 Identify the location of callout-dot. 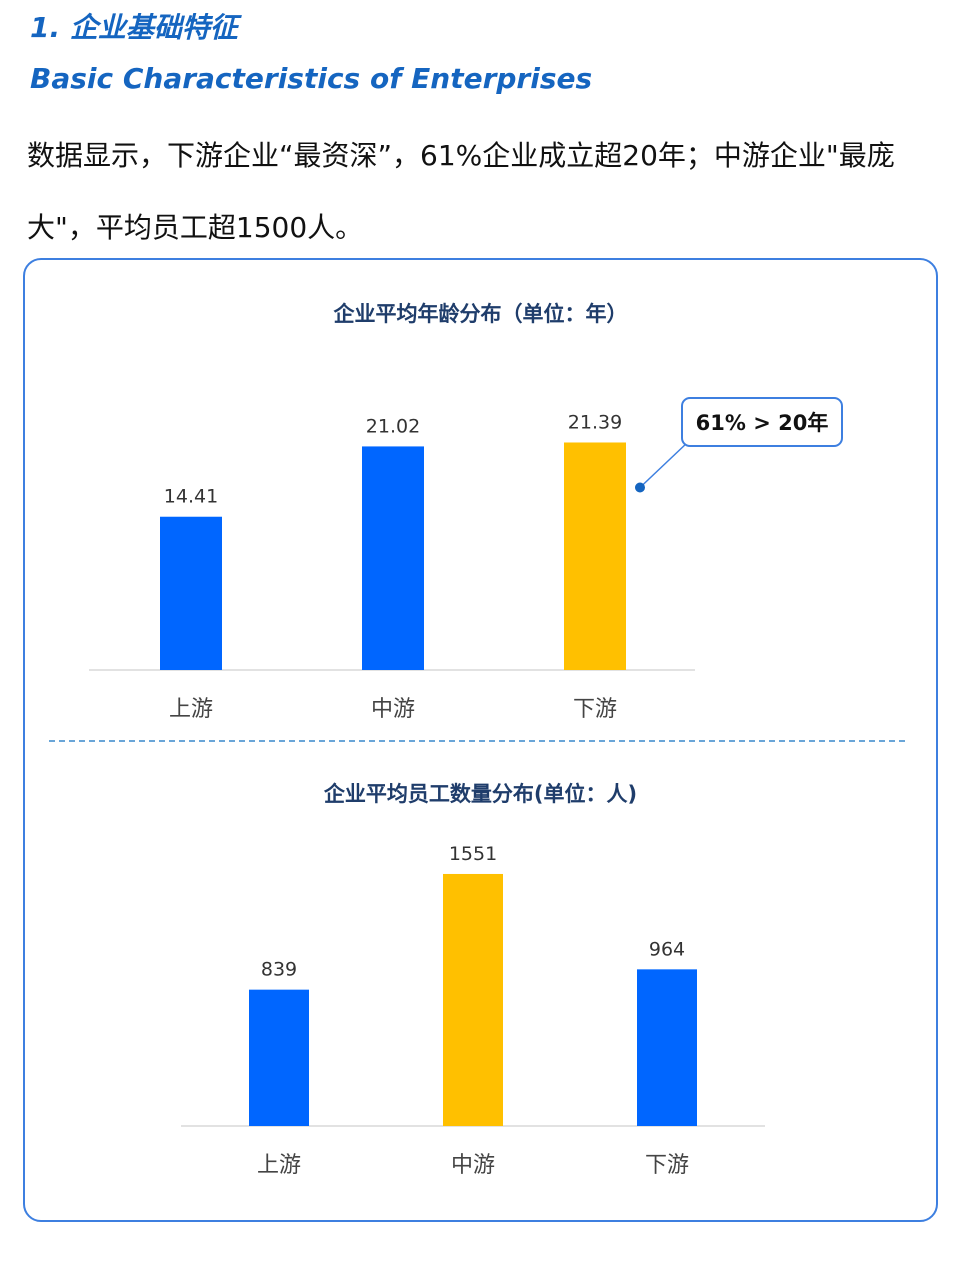
(640, 487).